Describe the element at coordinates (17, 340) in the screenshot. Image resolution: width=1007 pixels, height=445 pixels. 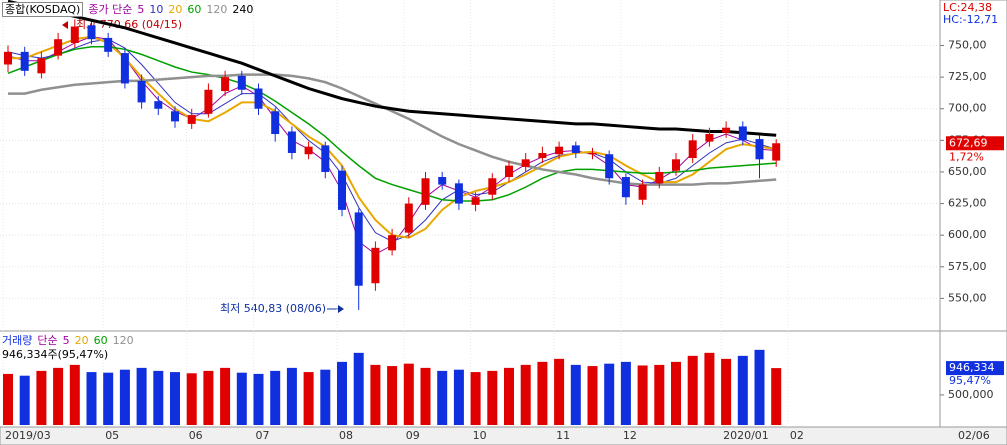
I see `volume-title: 거래량` at that location.